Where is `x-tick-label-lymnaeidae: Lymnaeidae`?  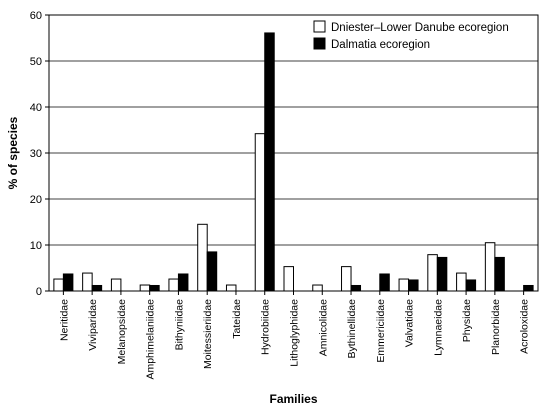
x-tick-label-lymnaeidae: Lymnaeidae is located at coordinates (438, 327).